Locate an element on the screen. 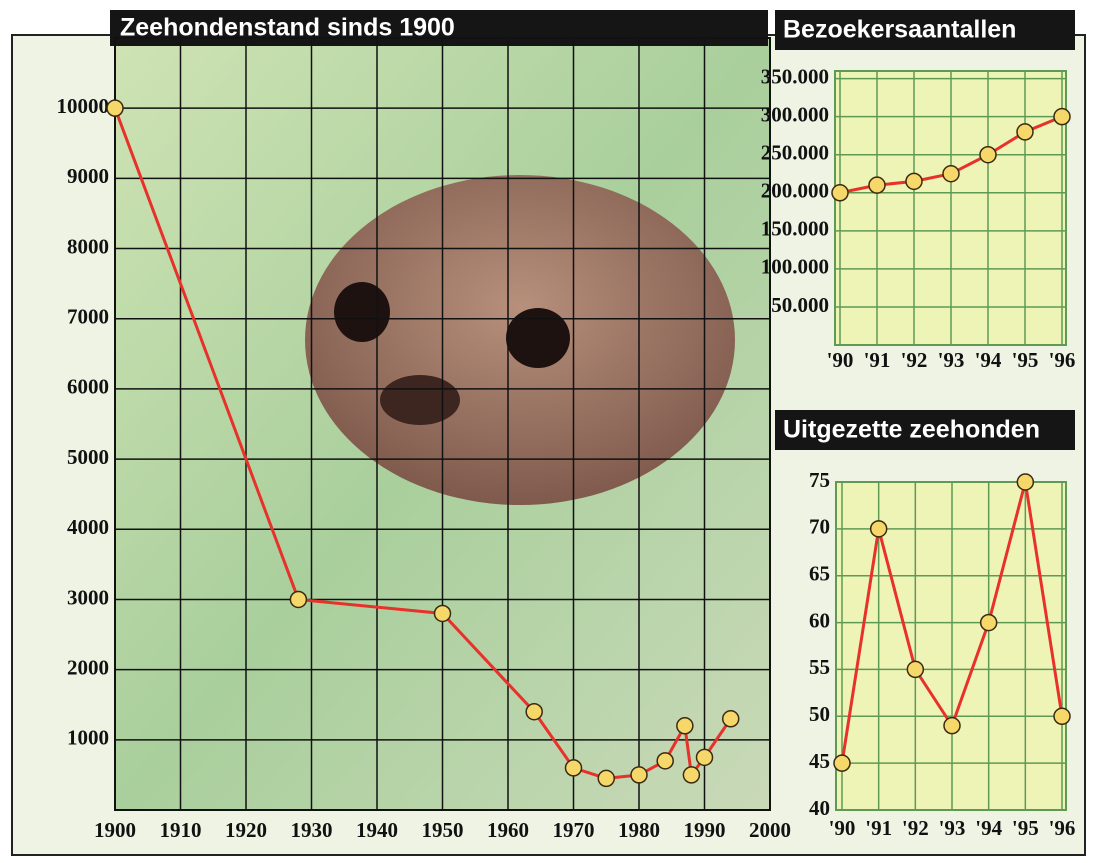 The height and width of the screenshot is (863, 1096). y-tick-label: 250.000 is located at coordinates (795, 153).